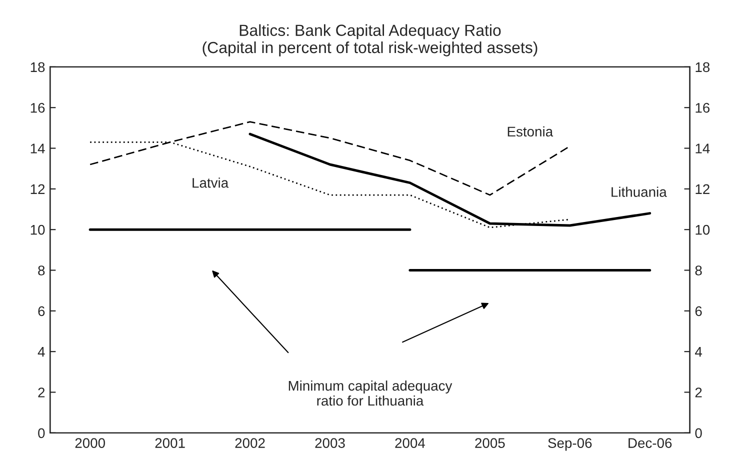 The width and height of the screenshot is (737, 468). I want to click on y2-tick-label: 18, so click(703, 67).